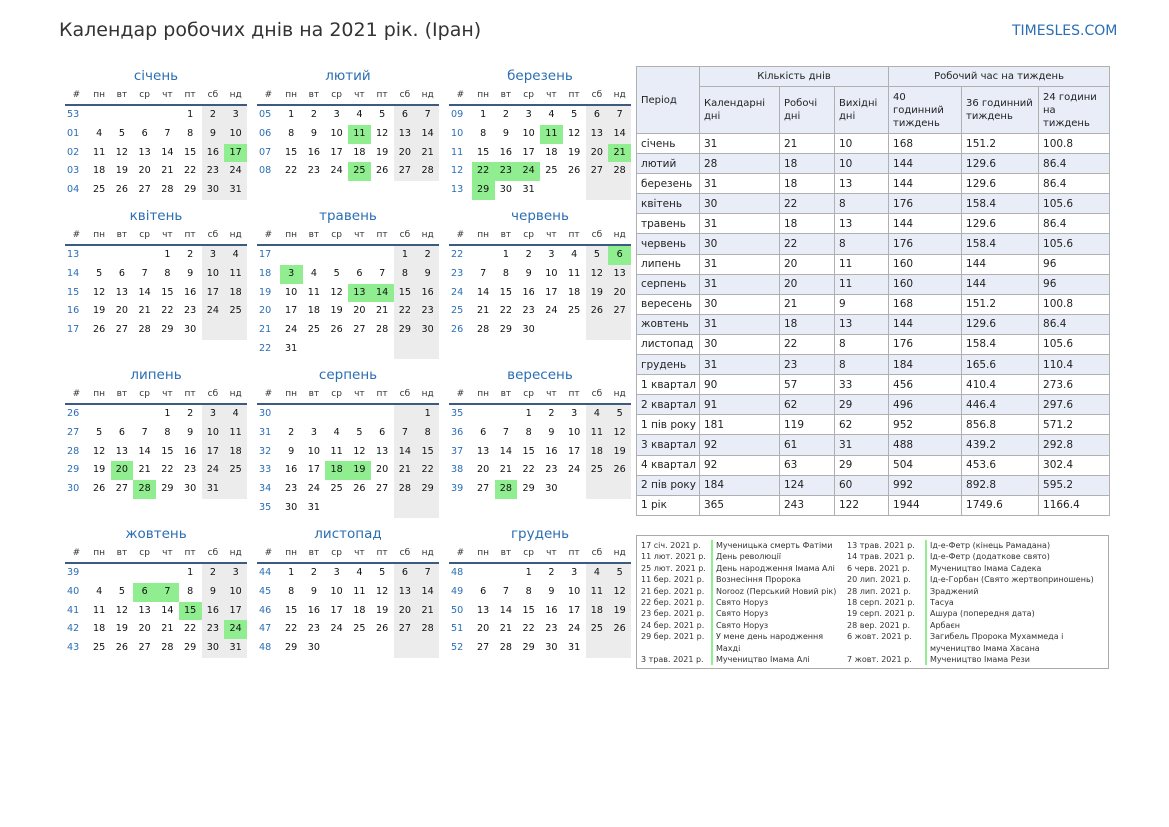 The image size is (1169, 827). What do you see at coordinates (1065, 31) in the screenshot?
I see `site-link: TIMESLES.COM` at bounding box center [1065, 31].